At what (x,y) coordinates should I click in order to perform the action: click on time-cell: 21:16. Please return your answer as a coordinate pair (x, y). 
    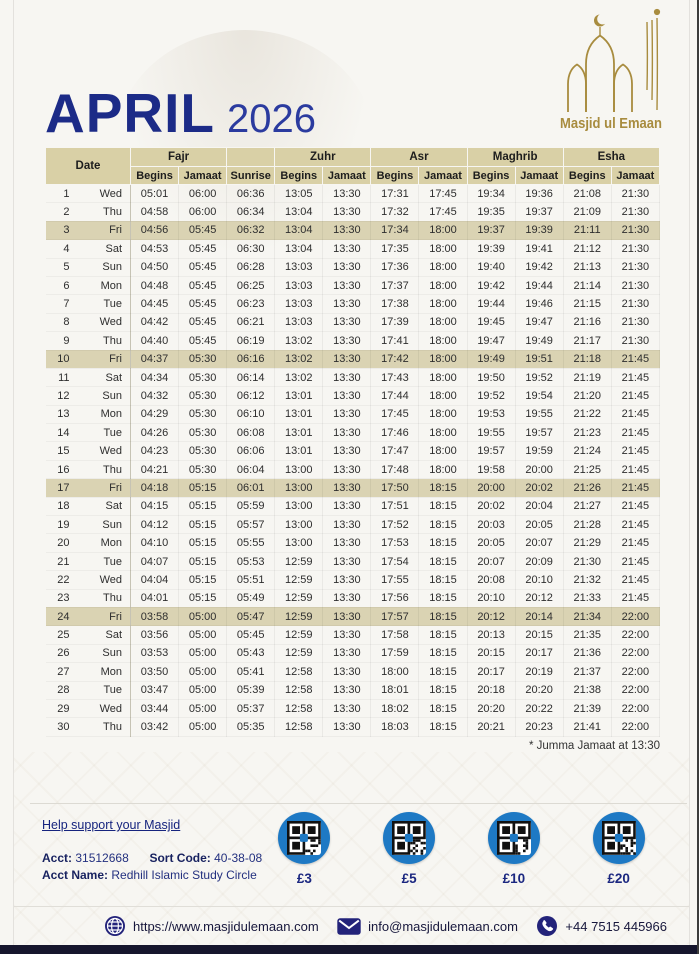
    Looking at the image, I should click on (587, 323).